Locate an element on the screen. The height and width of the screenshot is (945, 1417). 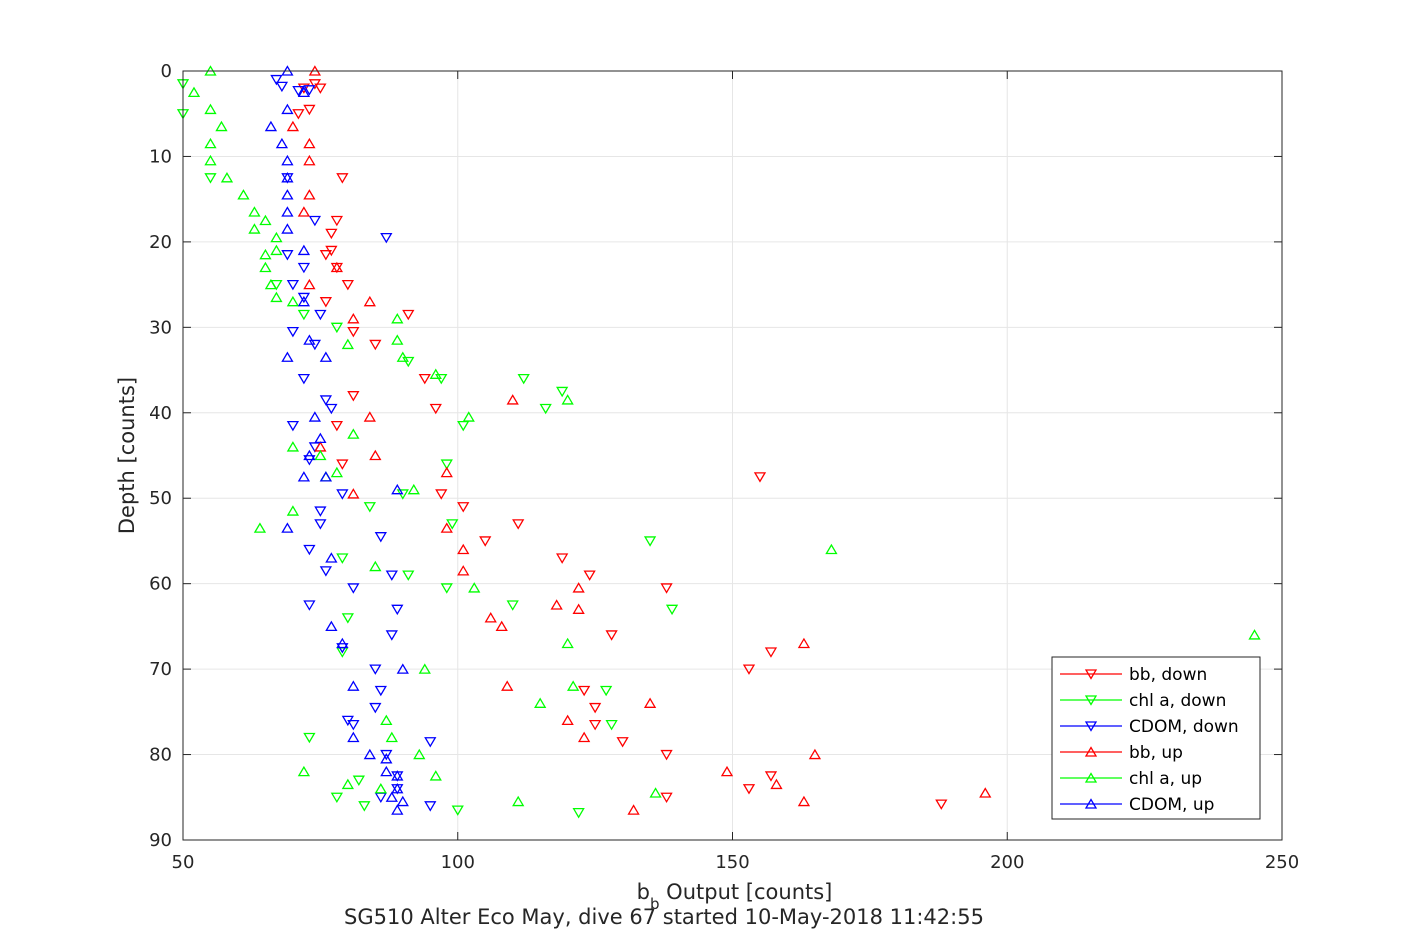
legend-label: chl a, down is located at coordinates (1177, 701).